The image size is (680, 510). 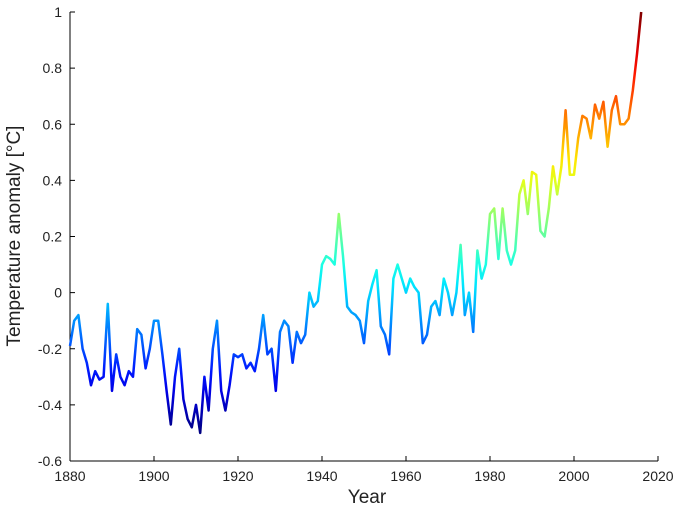 I want to click on y-tick-label: -0.6, so click(x=50, y=461).